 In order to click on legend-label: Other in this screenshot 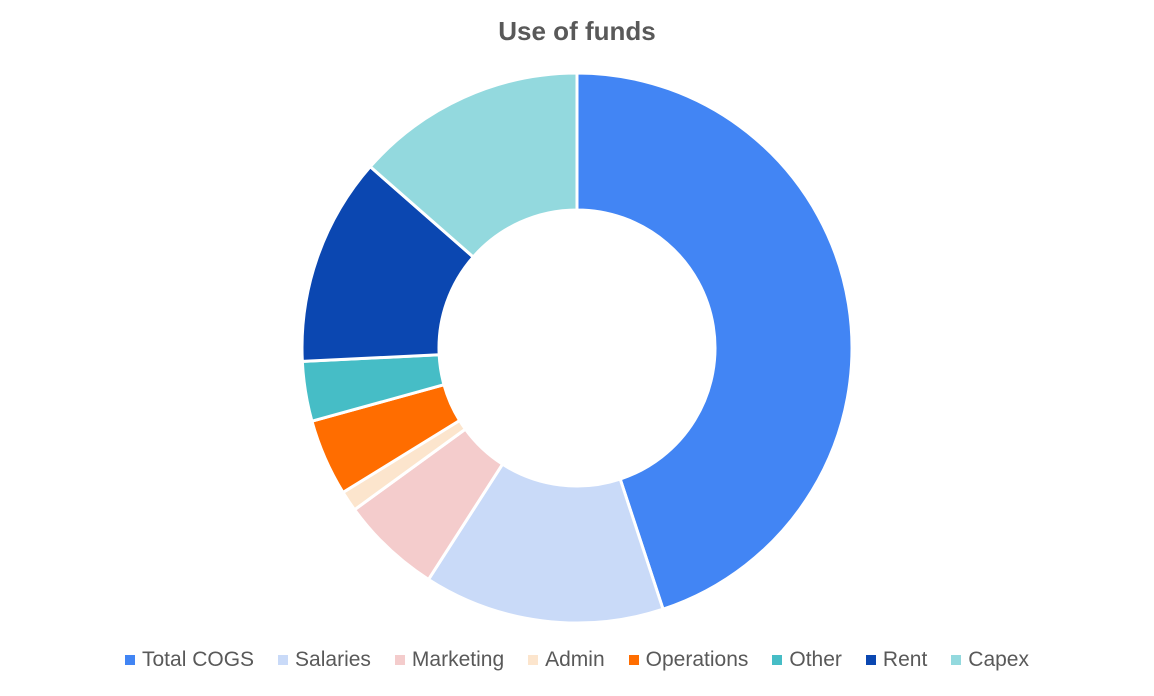, I will do `click(815, 659)`.